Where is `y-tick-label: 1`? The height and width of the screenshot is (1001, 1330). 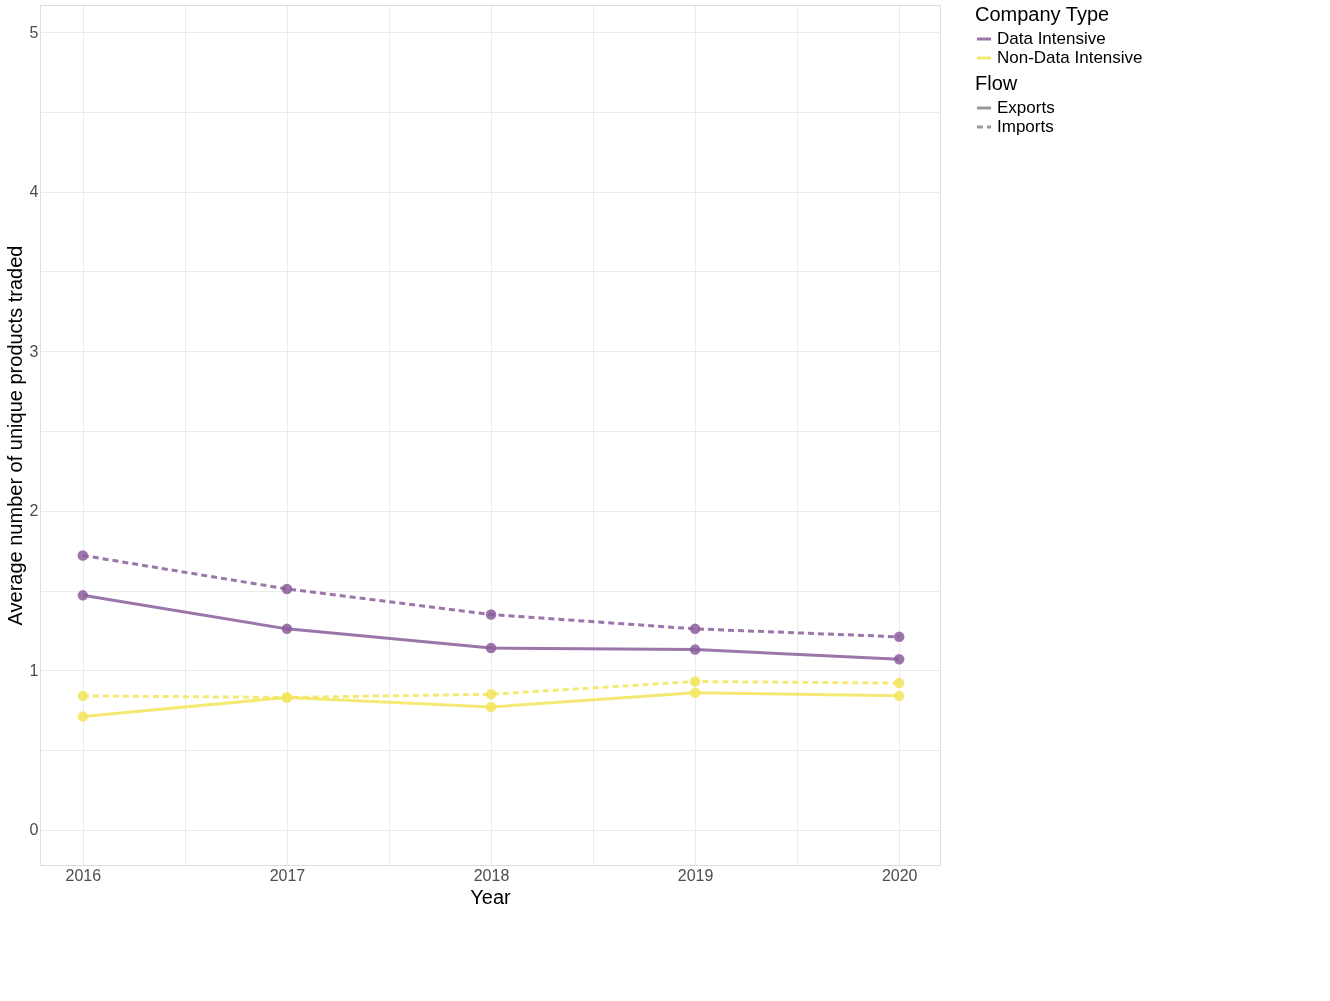
y-tick-label: 1 is located at coordinates (34, 670).